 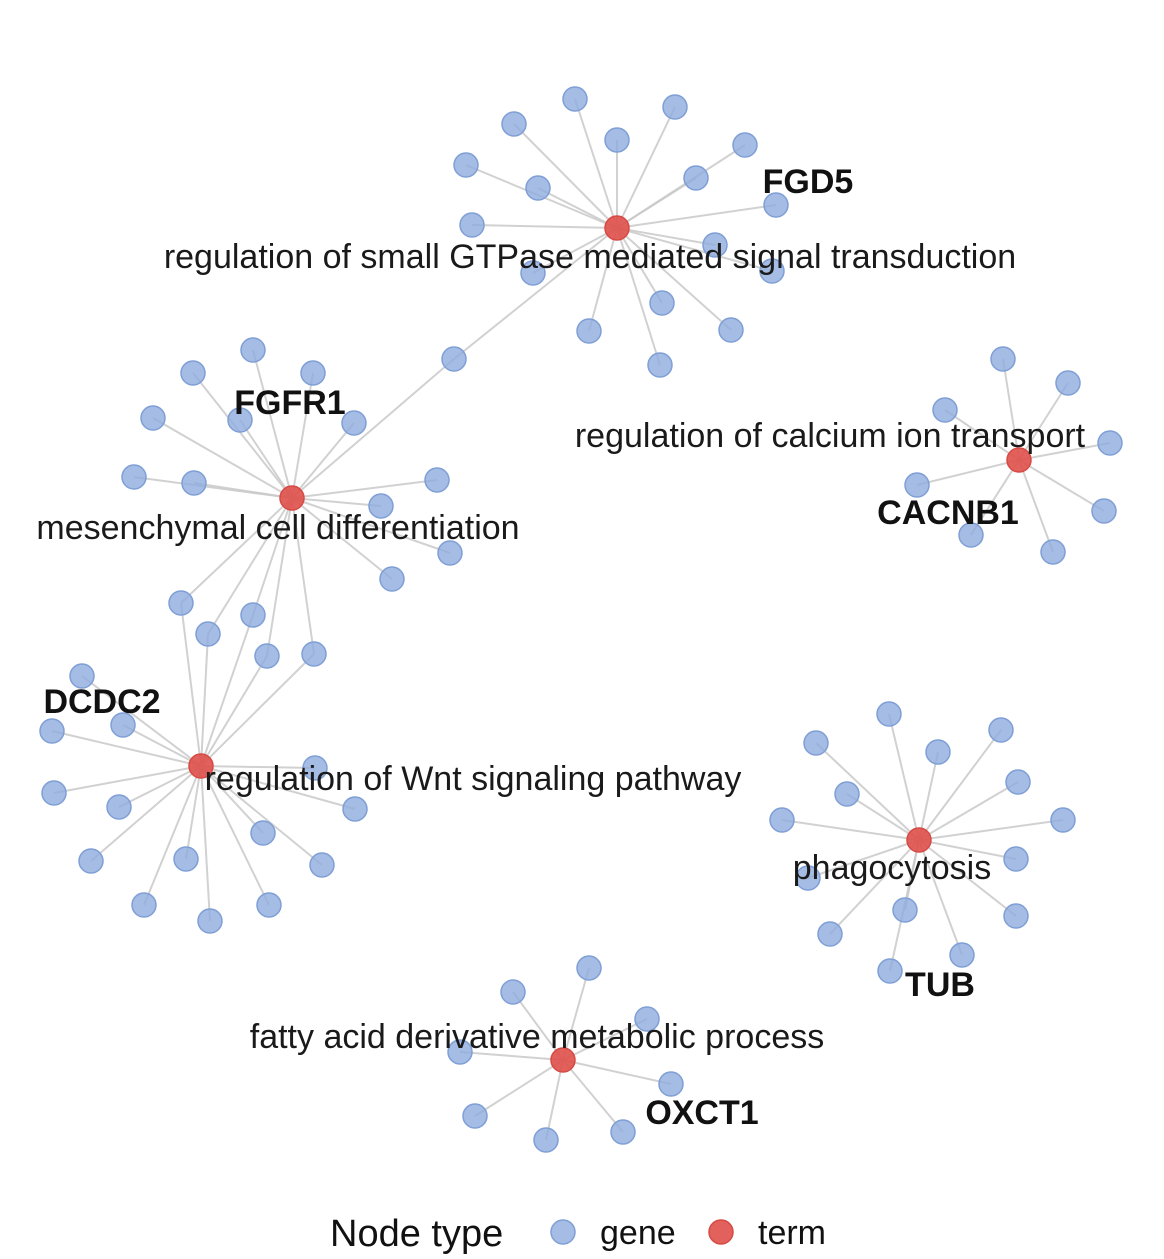 What do you see at coordinates (940, 897) in the screenshot?
I see `edge-gene-70-t_phago` at bounding box center [940, 897].